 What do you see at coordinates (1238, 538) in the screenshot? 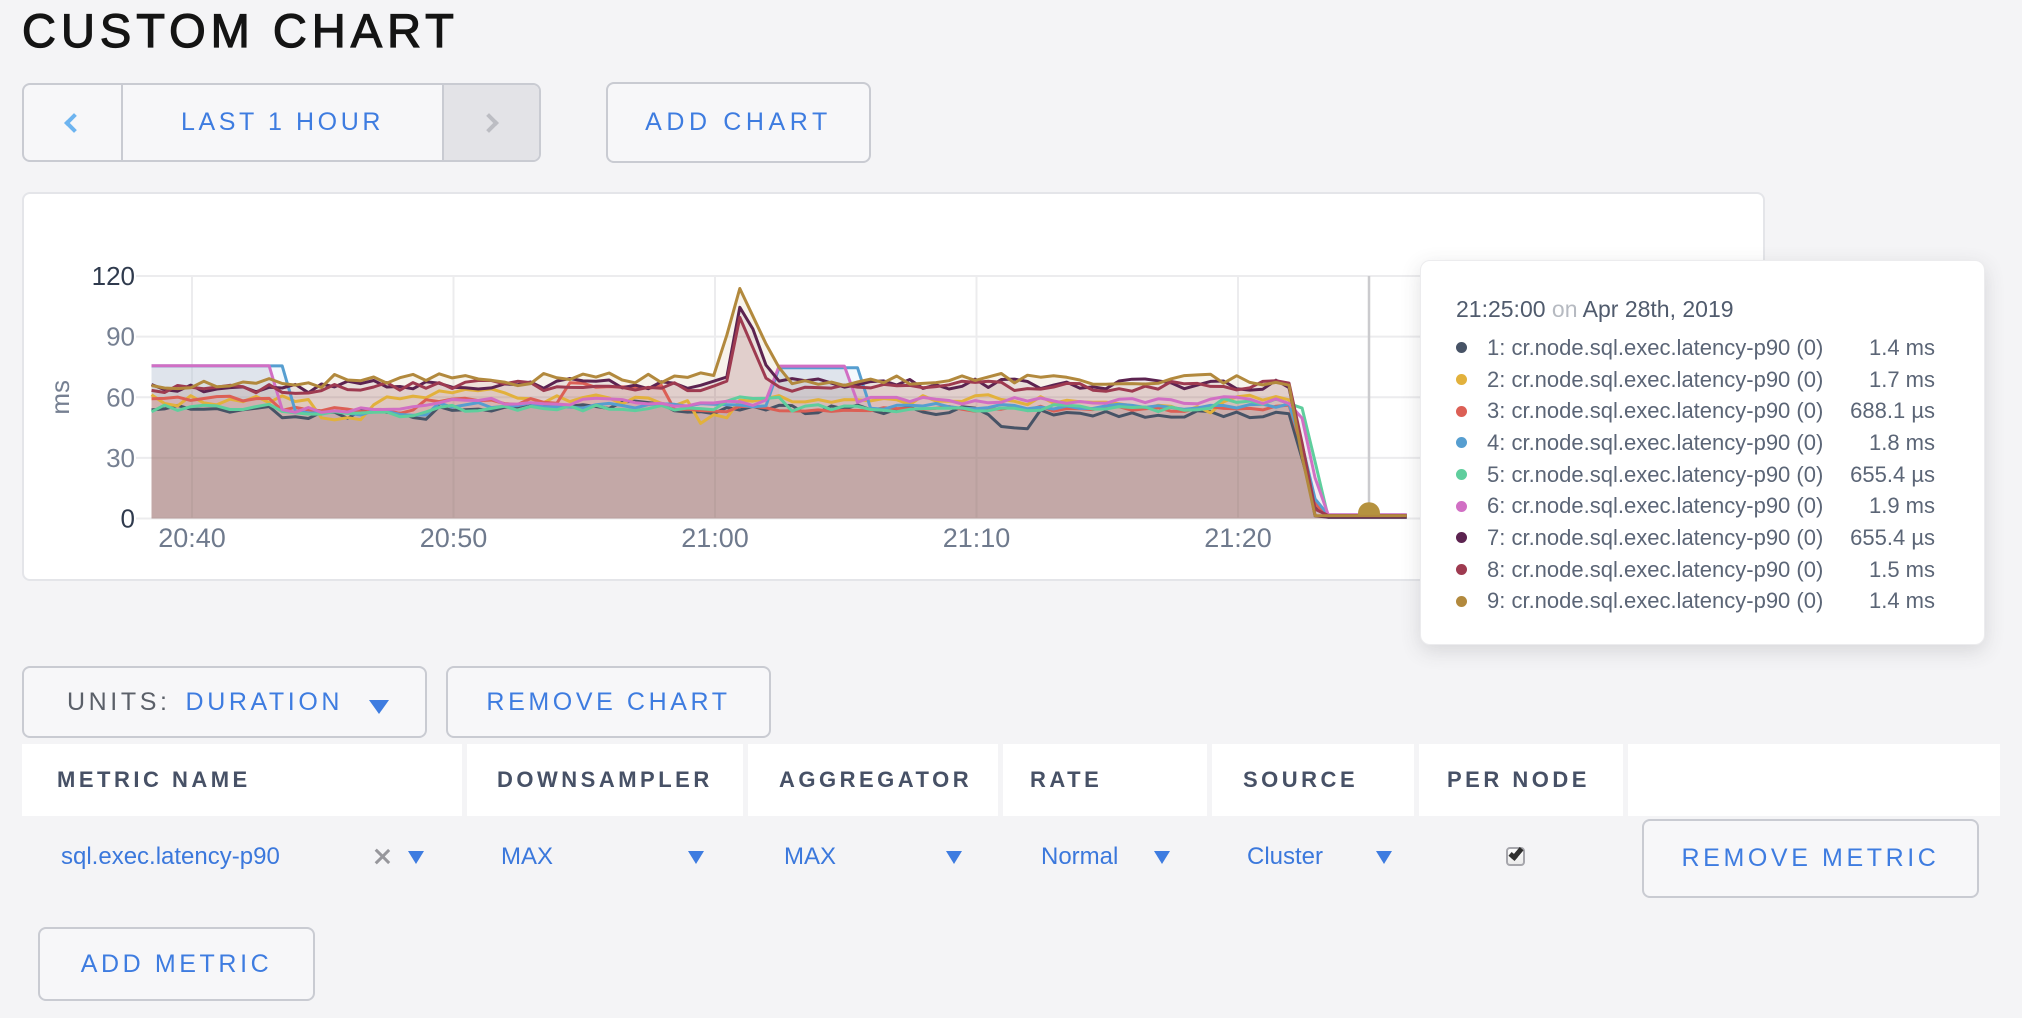
I see `svg-text: 21:20` at bounding box center [1238, 538].